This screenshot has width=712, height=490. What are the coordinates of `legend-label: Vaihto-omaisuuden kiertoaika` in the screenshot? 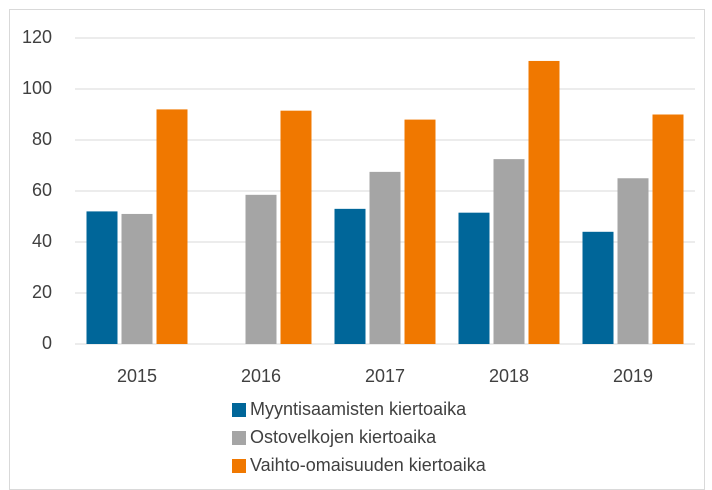 It's located at (368, 465).